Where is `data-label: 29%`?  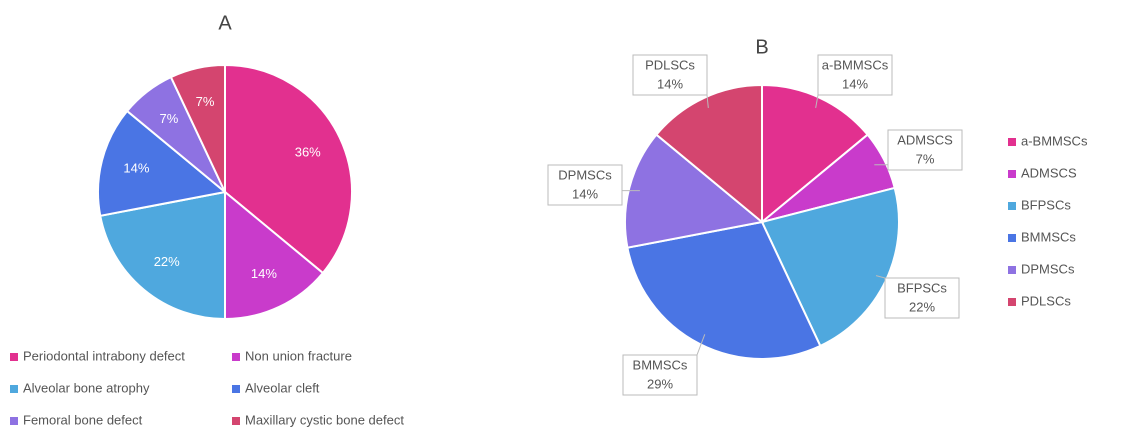
data-label: 29% is located at coordinates (660, 383).